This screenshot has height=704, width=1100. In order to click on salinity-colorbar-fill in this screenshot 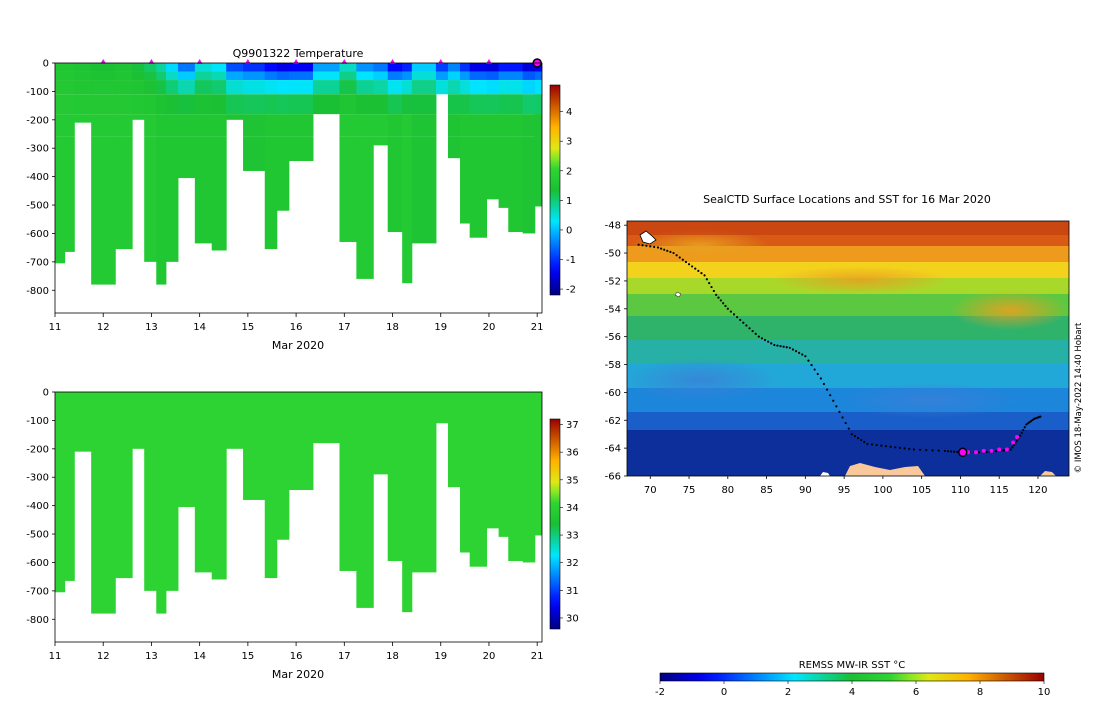, I will do `click(555, 524)`.